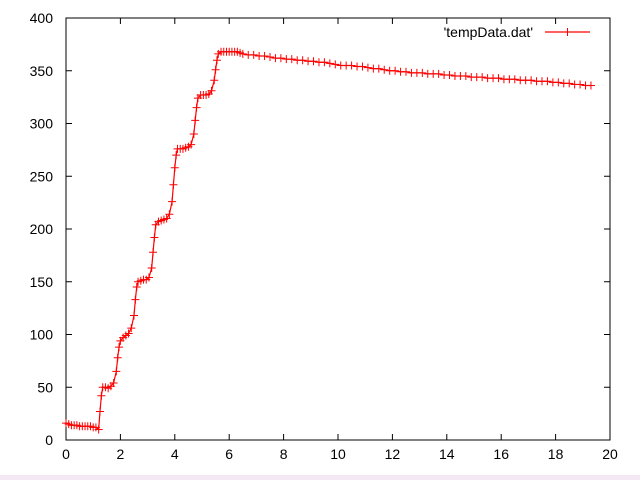 The image size is (640, 480). Describe the element at coordinates (610, 454) in the screenshot. I see `x-tick-label: 20` at that location.